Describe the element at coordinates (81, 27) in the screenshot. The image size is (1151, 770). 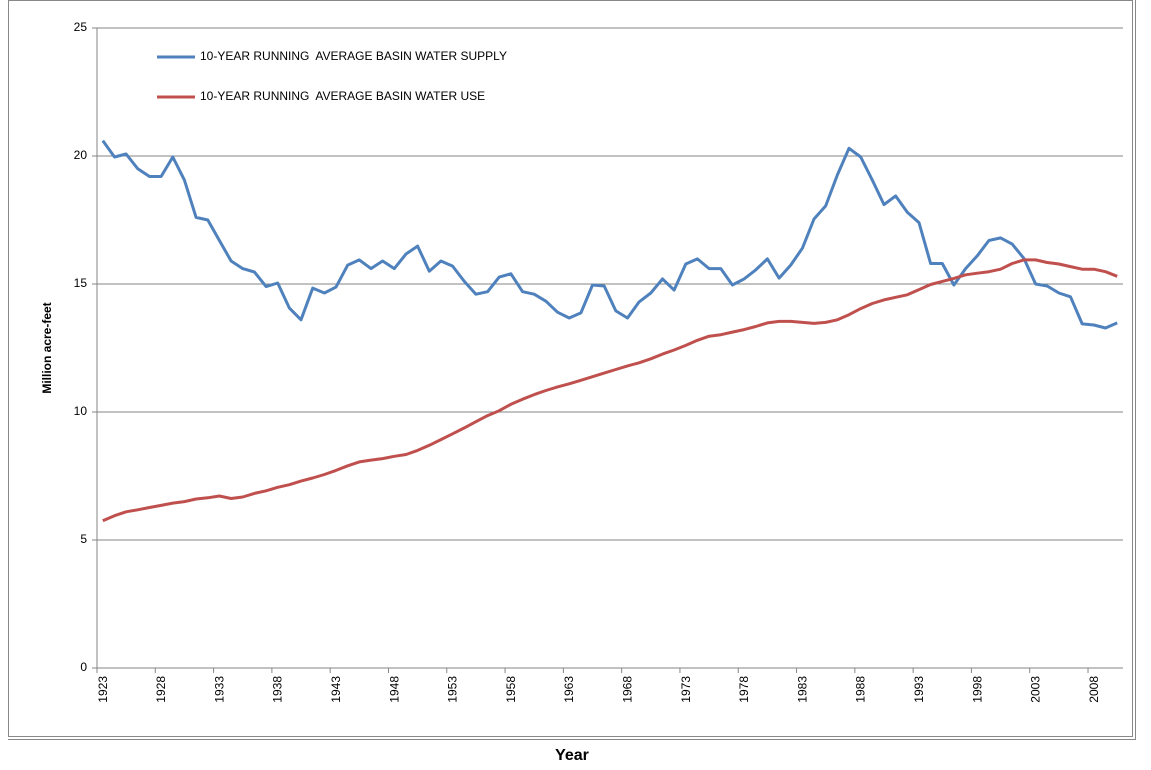
I see `y-tick-label: 25` at that location.